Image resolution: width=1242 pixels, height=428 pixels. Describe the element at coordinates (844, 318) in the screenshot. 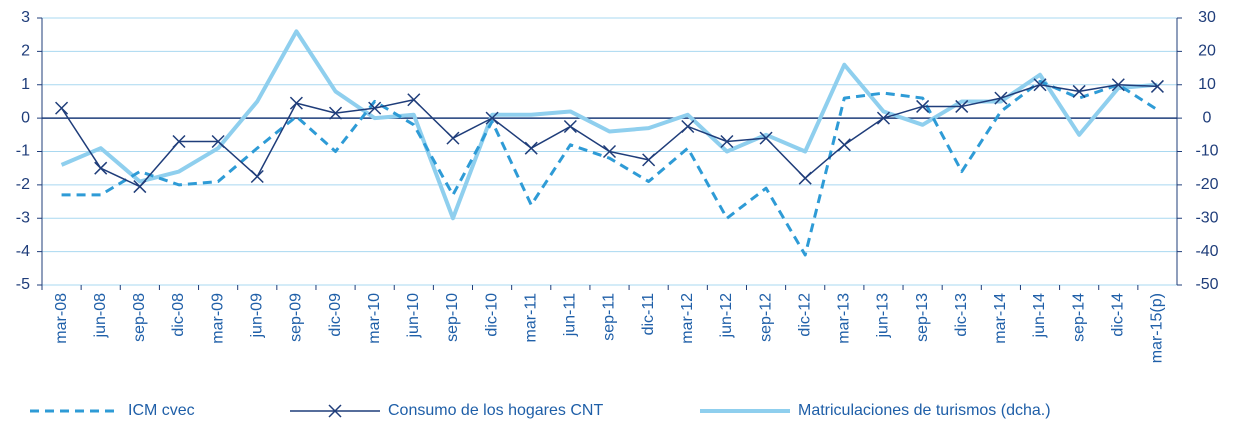

I see `x-tick-label: mar-13` at that location.